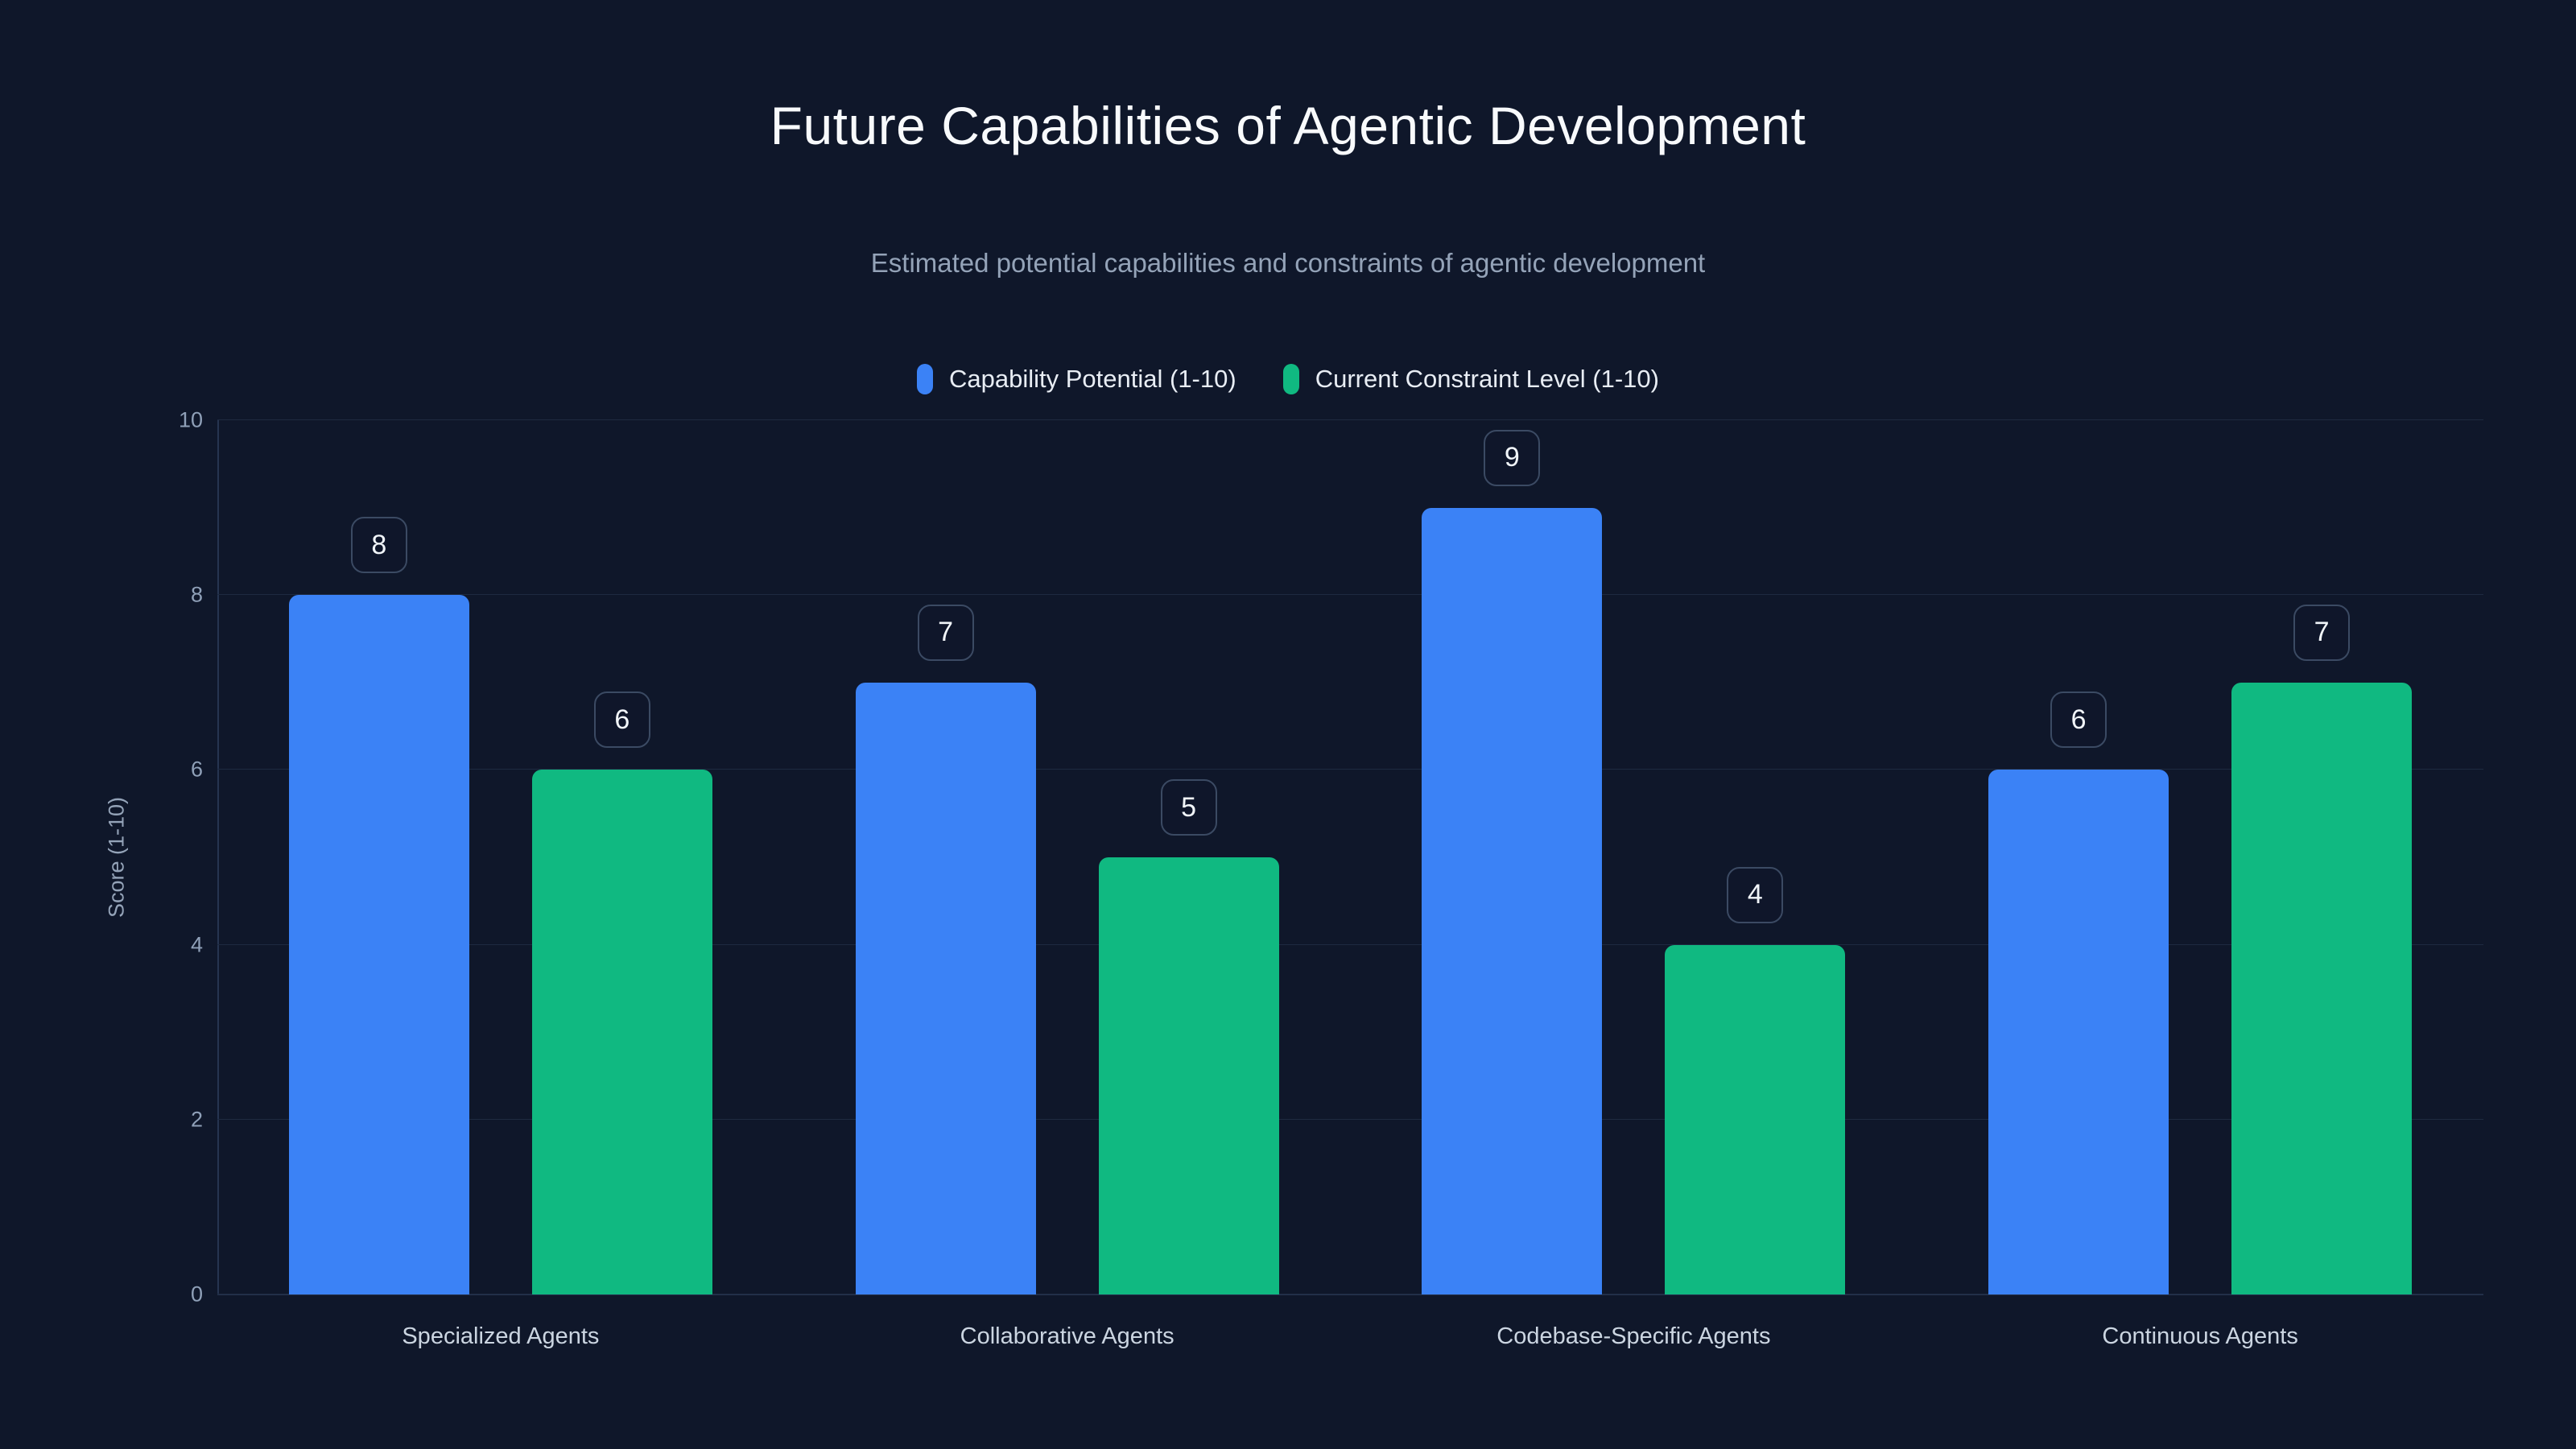  What do you see at coordinates (378, 545) in the screenshot?
I see `value-badge: 8` at bounding box center [378, 545].